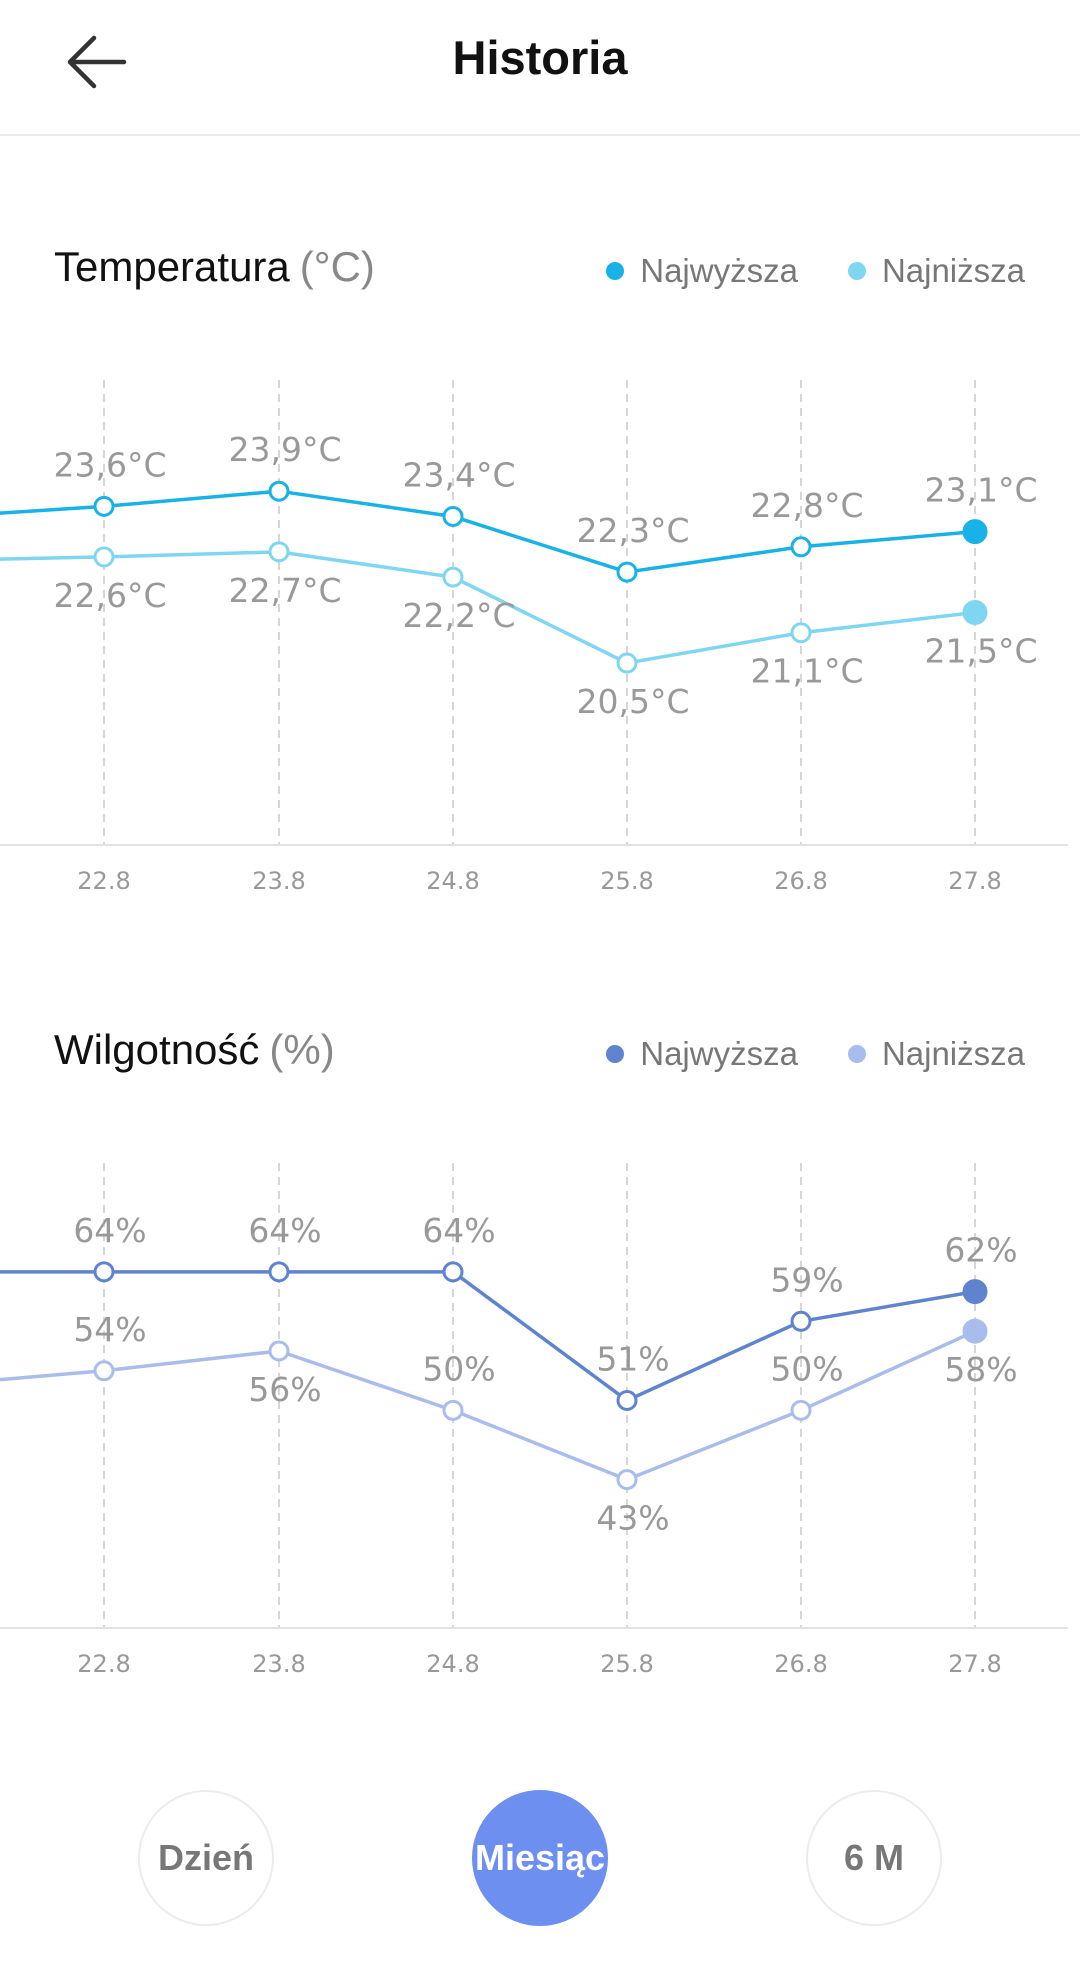 The image size is (1080, 1985). What do you see at coordinates (815, 271) in the screenshot?
I see `temperature-legend: Najwyższa Najniższa` at bounding box center [815, 271].